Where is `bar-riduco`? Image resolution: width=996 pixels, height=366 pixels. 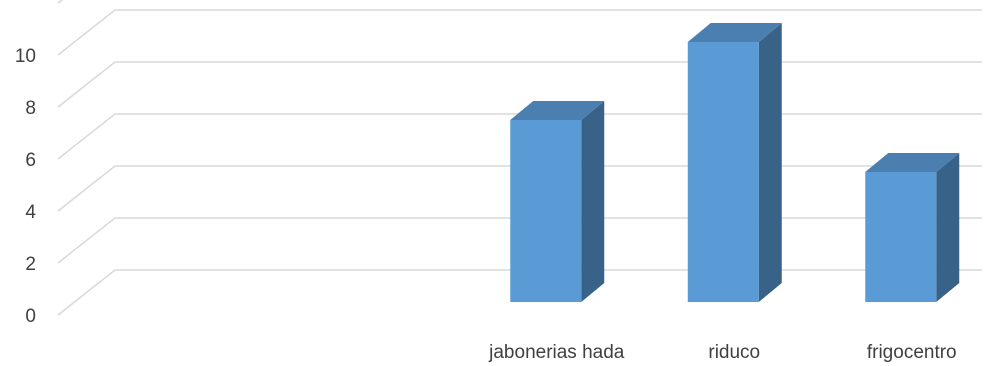 bar-riduco is located at coordinates (734, 162).